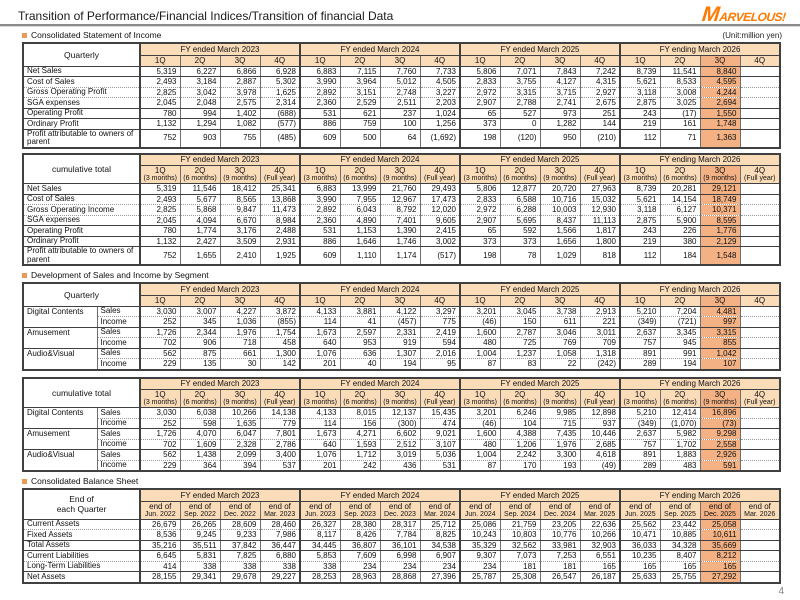 This screenshot has width=800, height=600. Describe the element at coordinates (439, 413) in the screenshot. I see `value-cell: 15,435` at that location.